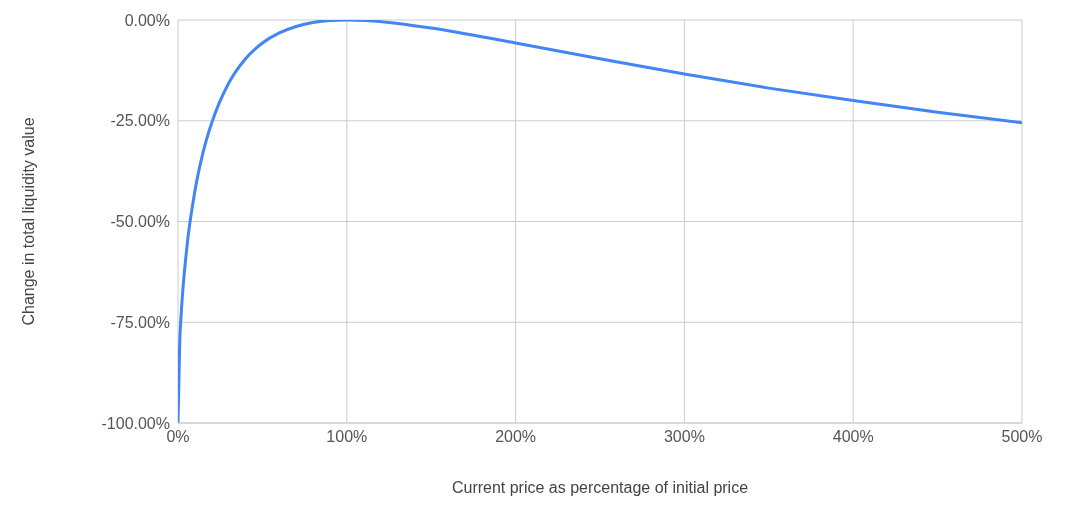  What do you see at coordinates (600, 487) in the screenshot?
I see `x-axis-title: Current price as percentage of initial price` at bounding box center [600, 487].